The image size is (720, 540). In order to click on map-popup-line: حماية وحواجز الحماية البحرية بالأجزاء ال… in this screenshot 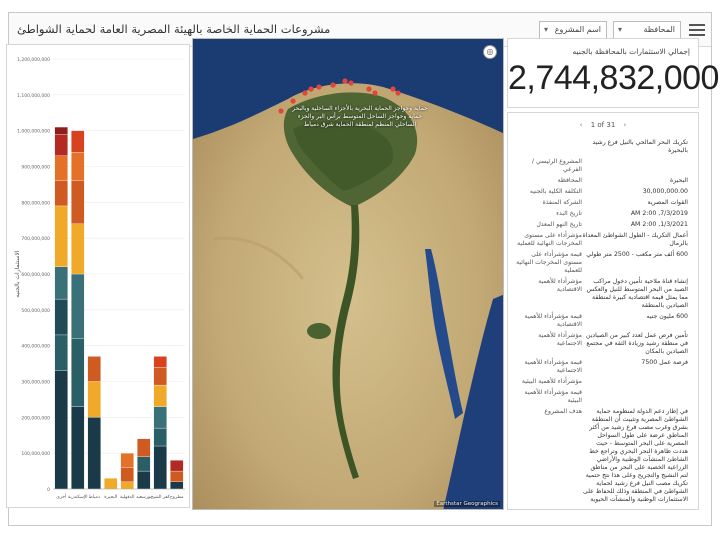, I will do `click(360, 108)`.